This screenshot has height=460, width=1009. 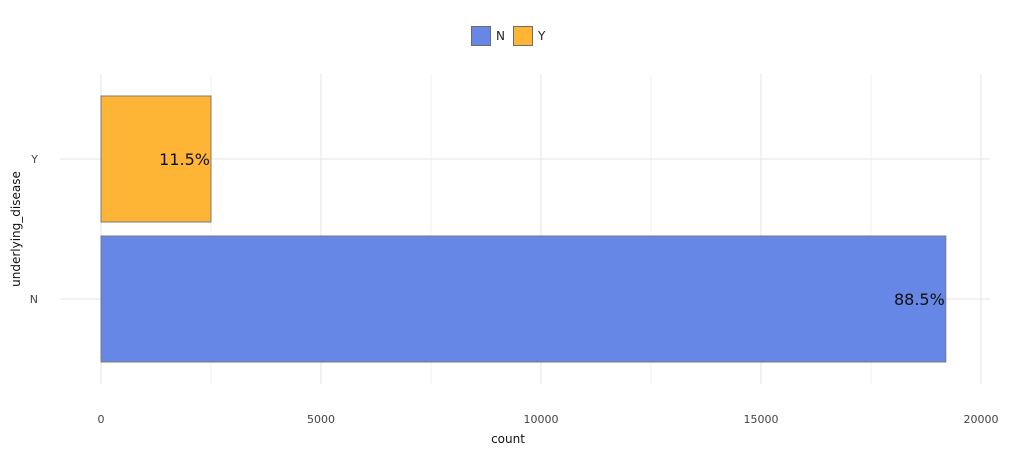 I want to click on x-tick-label: 10000, so click(x=541, y=419).